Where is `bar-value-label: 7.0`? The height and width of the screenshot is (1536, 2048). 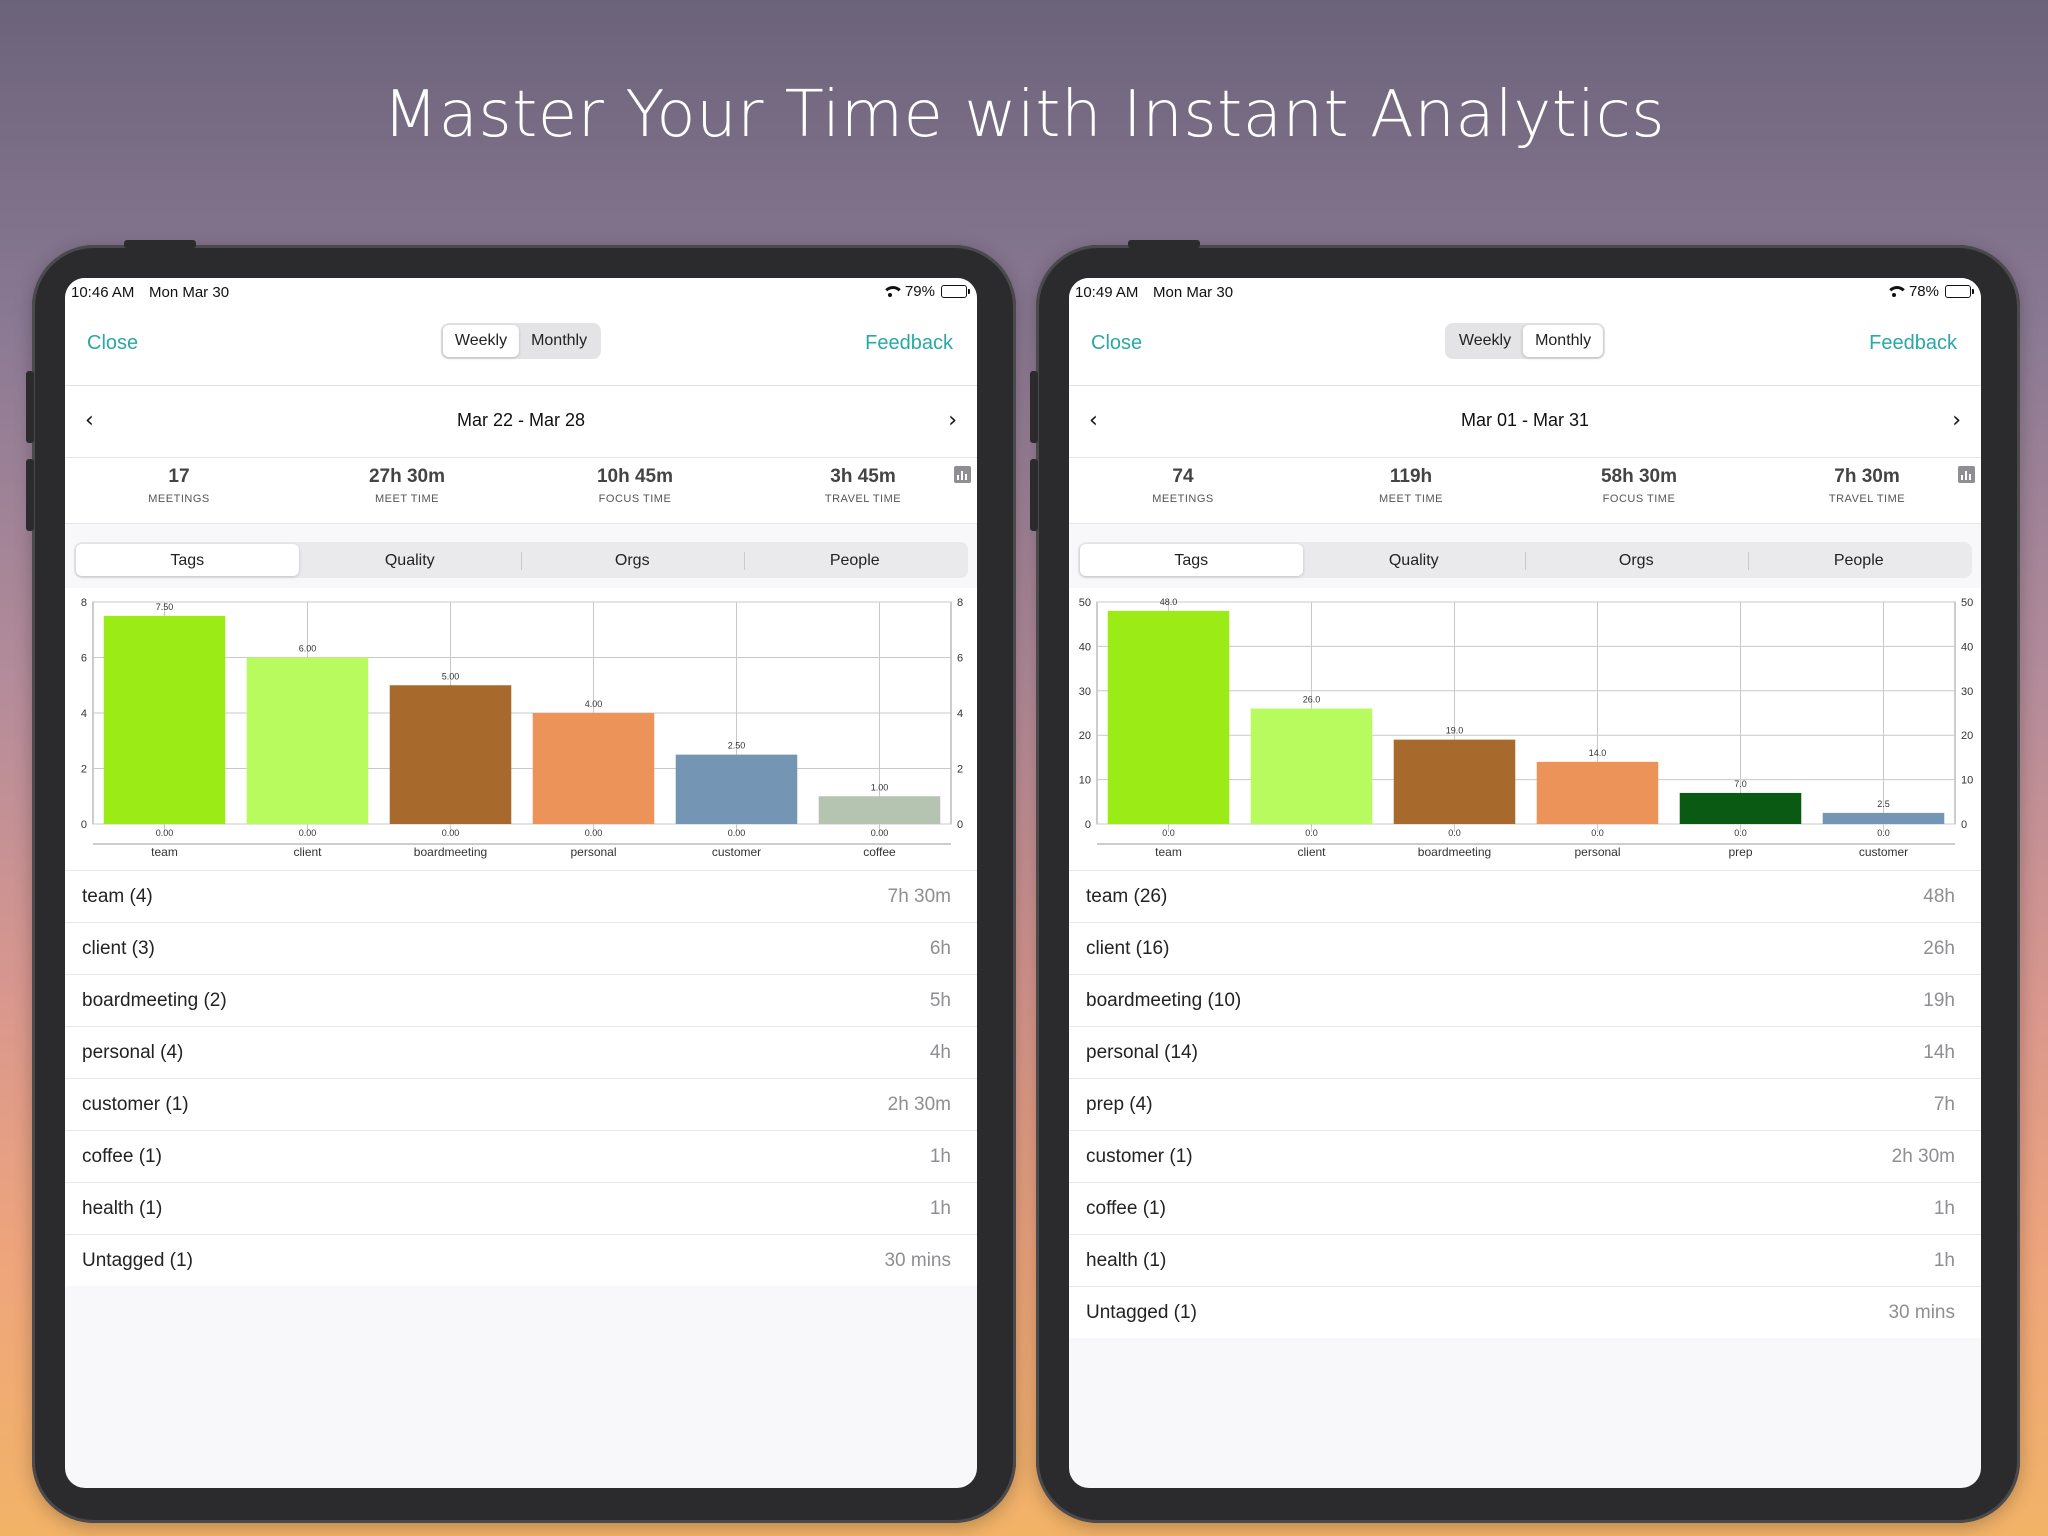
bar-value-label: 7.0 is located at coordinates (1740, 784).